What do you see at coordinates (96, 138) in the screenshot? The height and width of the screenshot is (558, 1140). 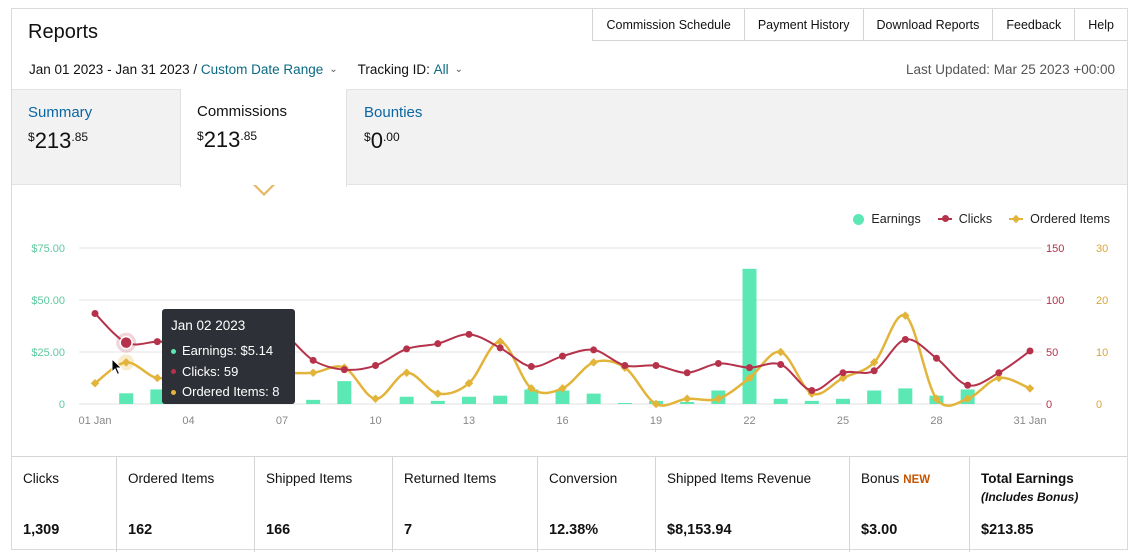 I see `tab-summary: Summary $213.85` at bounding box center [96, 138].